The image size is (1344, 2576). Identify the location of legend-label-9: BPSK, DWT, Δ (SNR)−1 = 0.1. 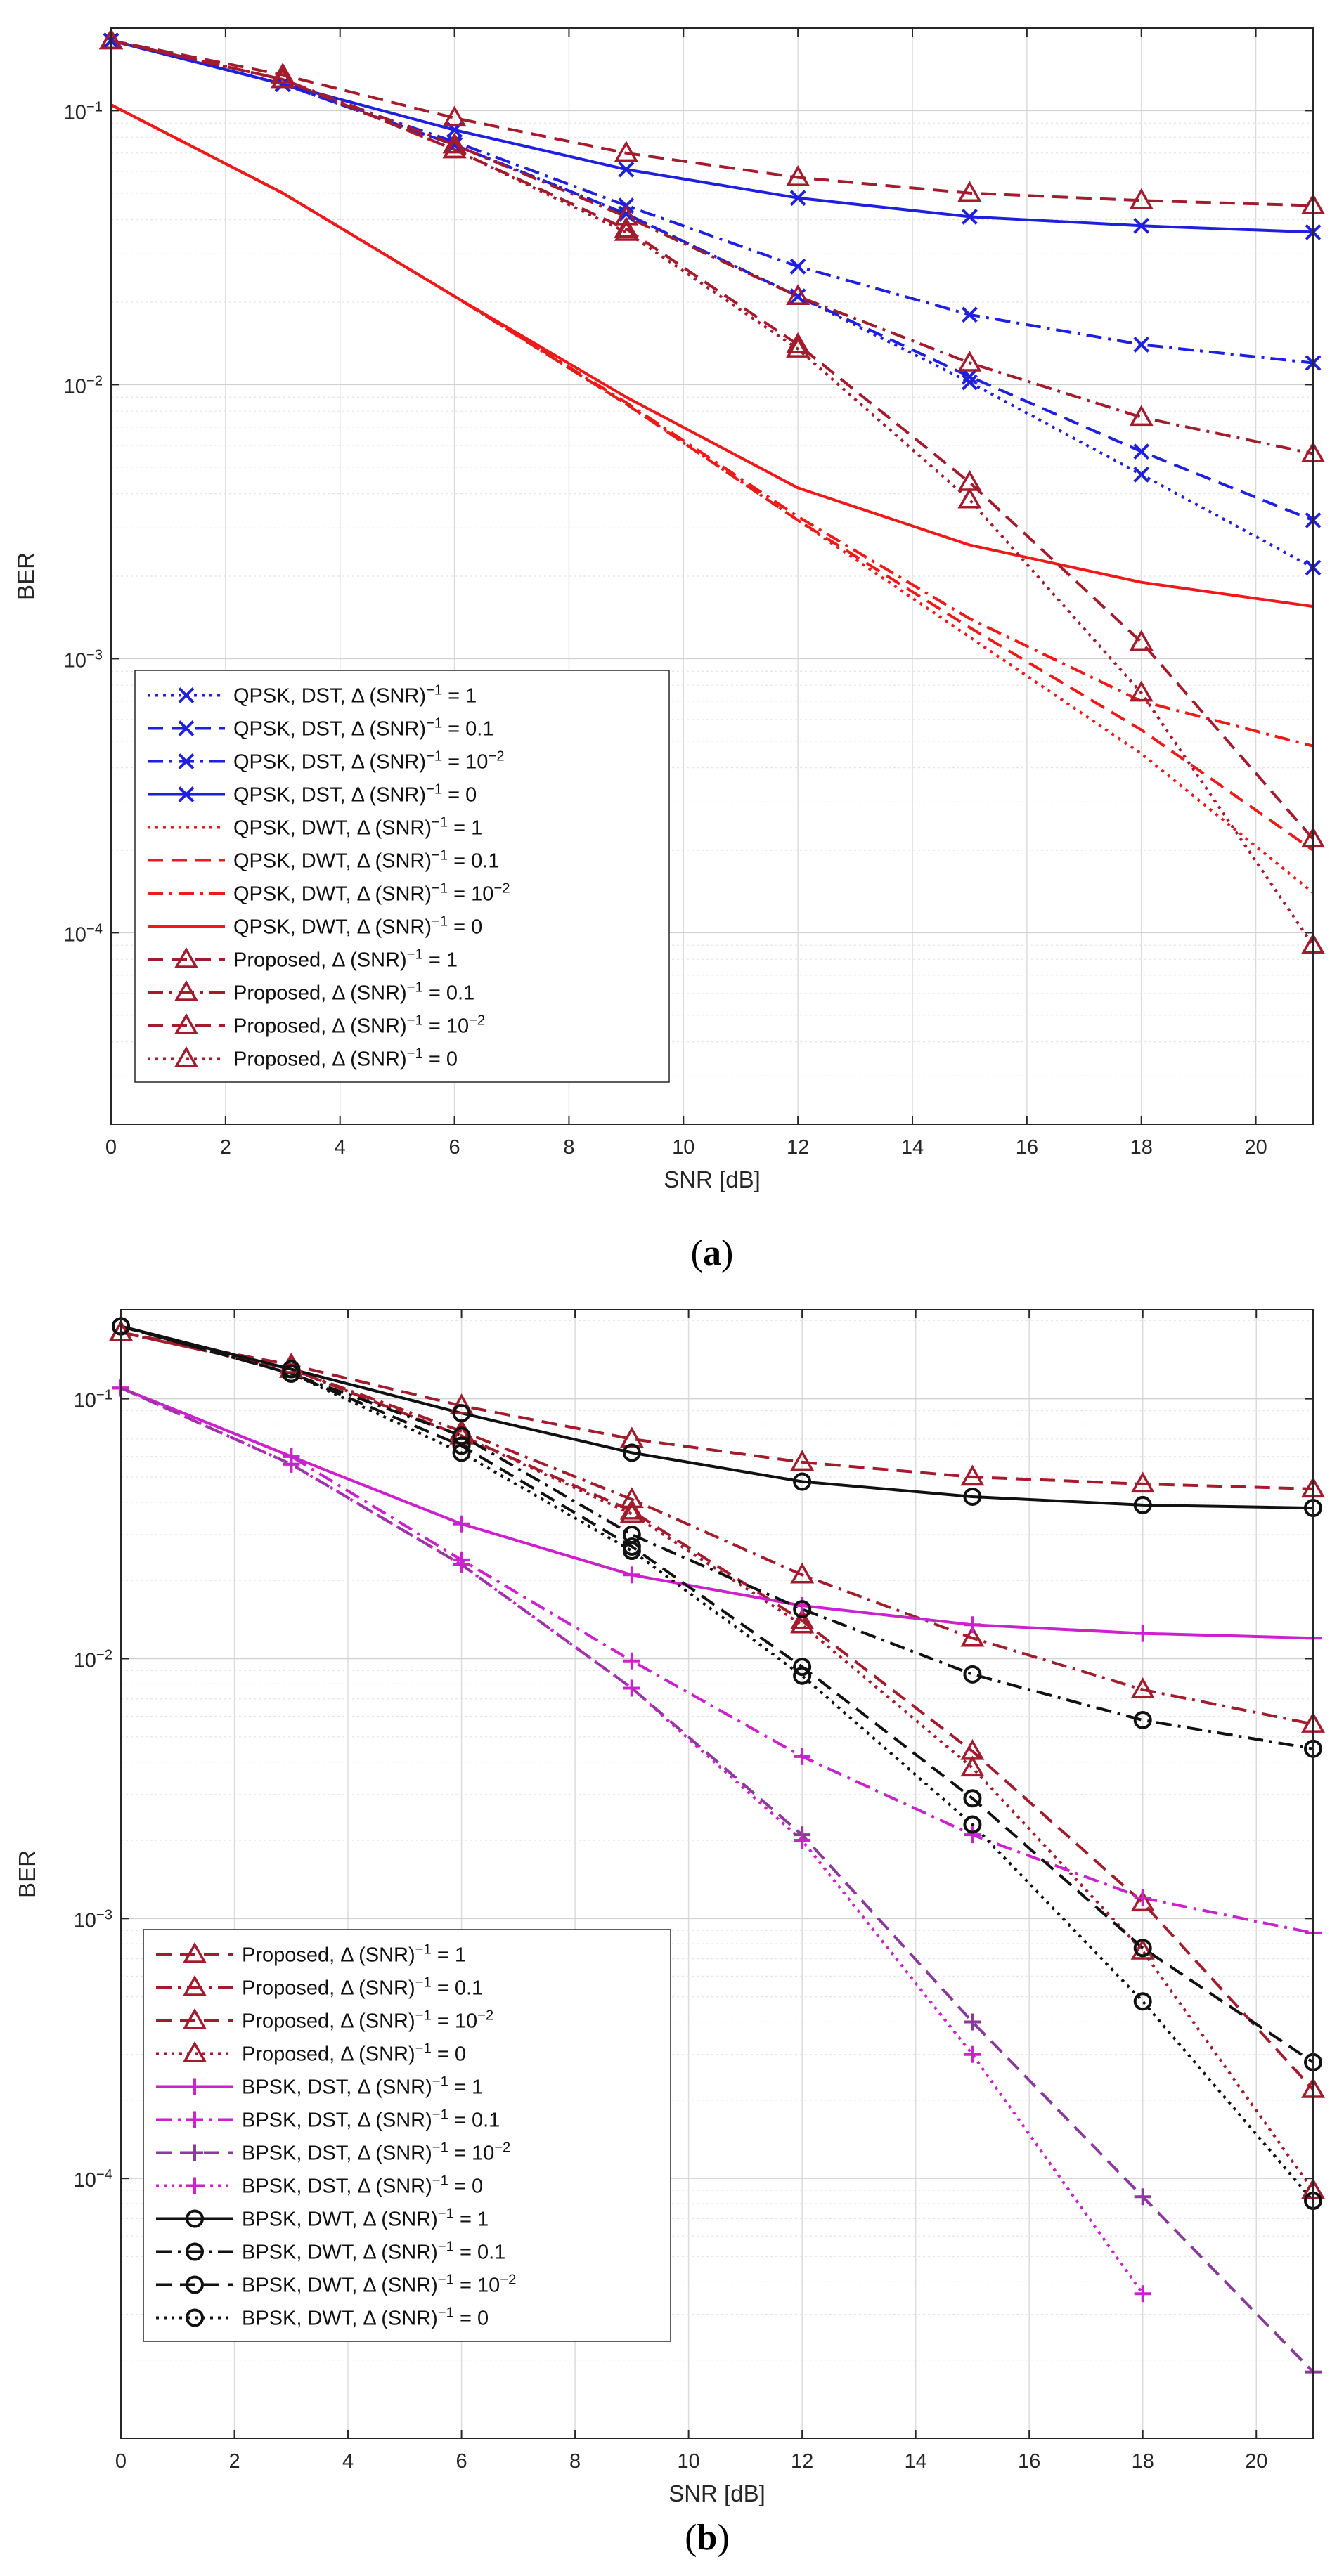
(373, 2251).